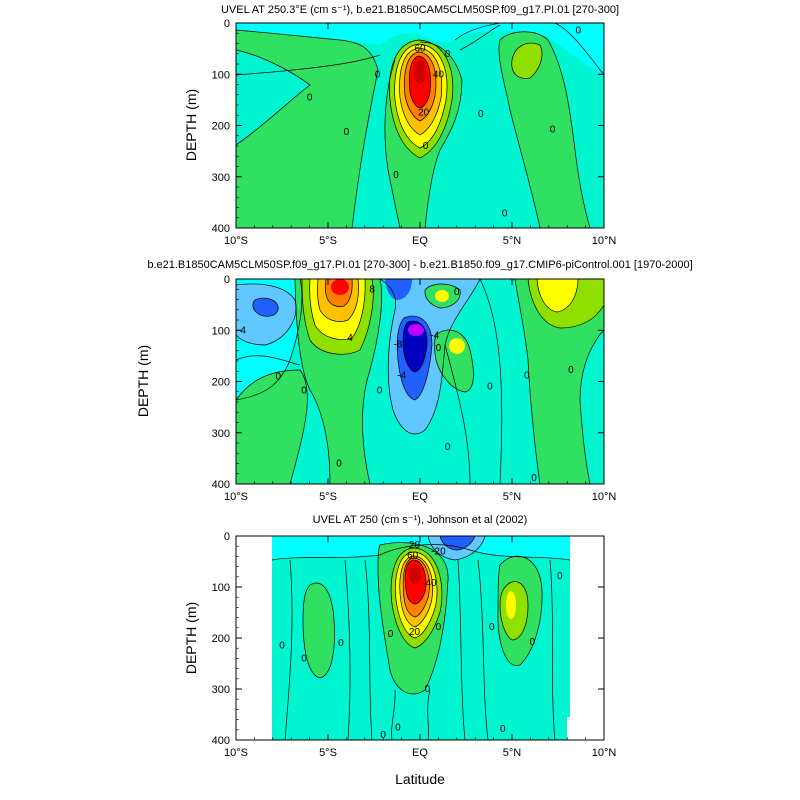  What do you see at coordinates (265, 307) in the screenshot?
I see `panel-2-region-blue-left` at bounding box center [265, 307].